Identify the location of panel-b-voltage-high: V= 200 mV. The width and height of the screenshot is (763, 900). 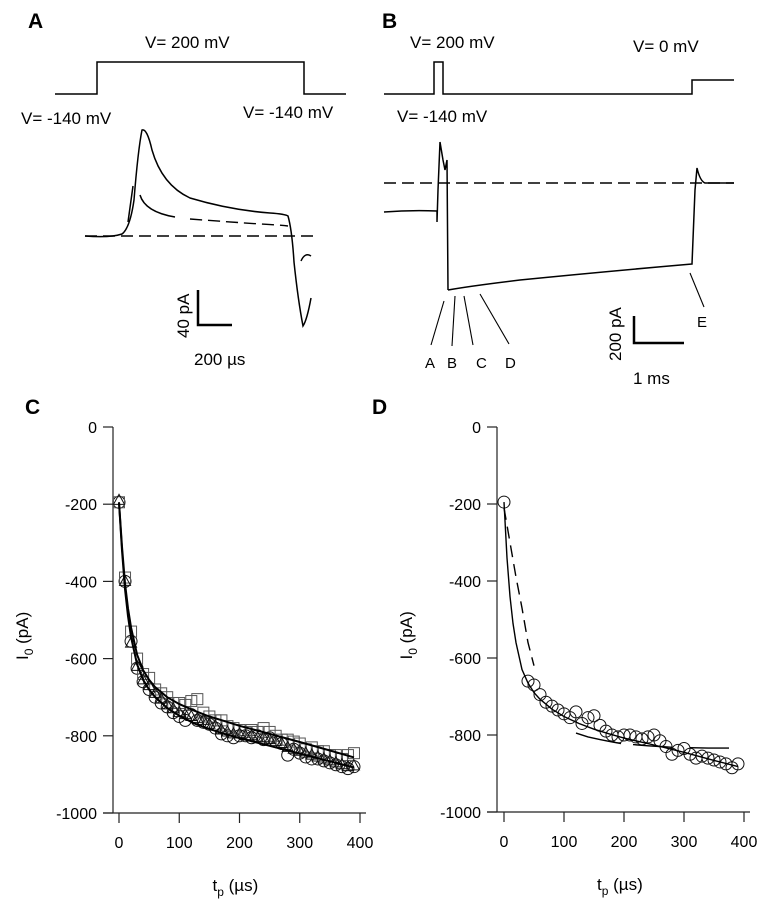
(452, 42).